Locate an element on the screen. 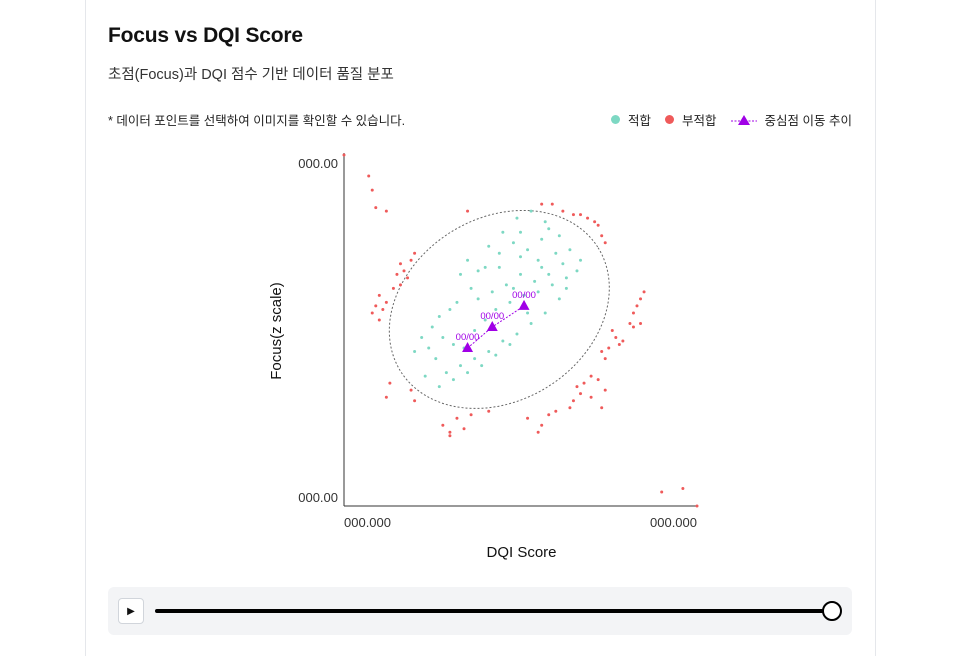 The width and height of the screenshot is (960, 656). legend-item-centroid: 중심점 이동 추이 is located at coordinates (791, 119).